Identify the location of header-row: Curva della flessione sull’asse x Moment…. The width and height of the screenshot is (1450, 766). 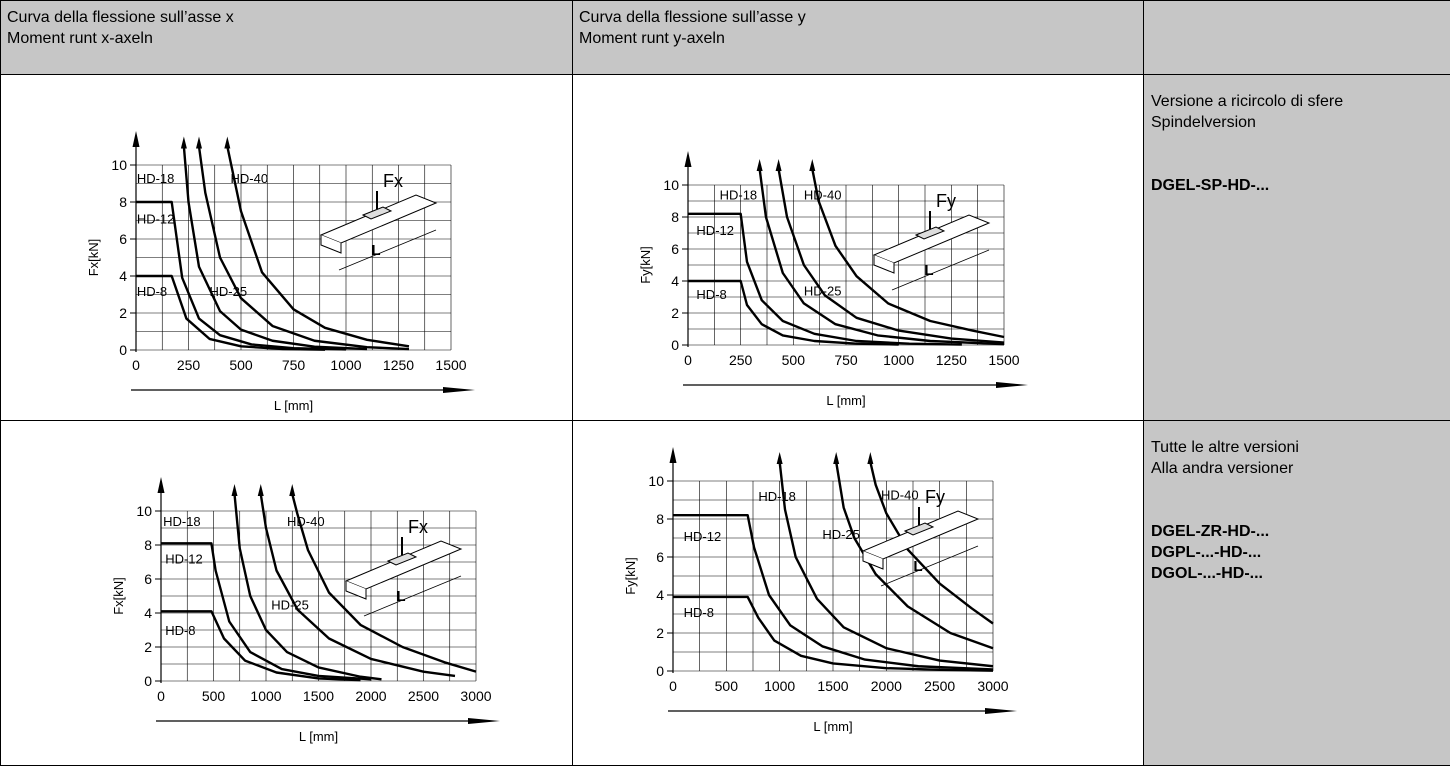
(725, 38).